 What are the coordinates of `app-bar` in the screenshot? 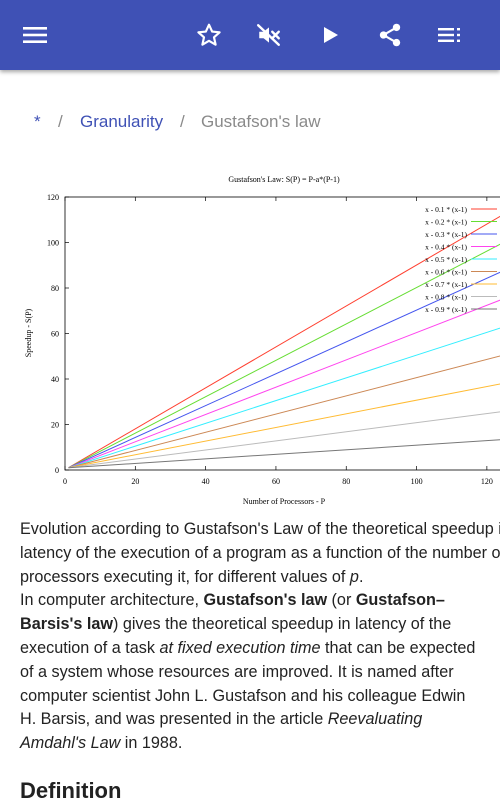 It's located at (250, 35).